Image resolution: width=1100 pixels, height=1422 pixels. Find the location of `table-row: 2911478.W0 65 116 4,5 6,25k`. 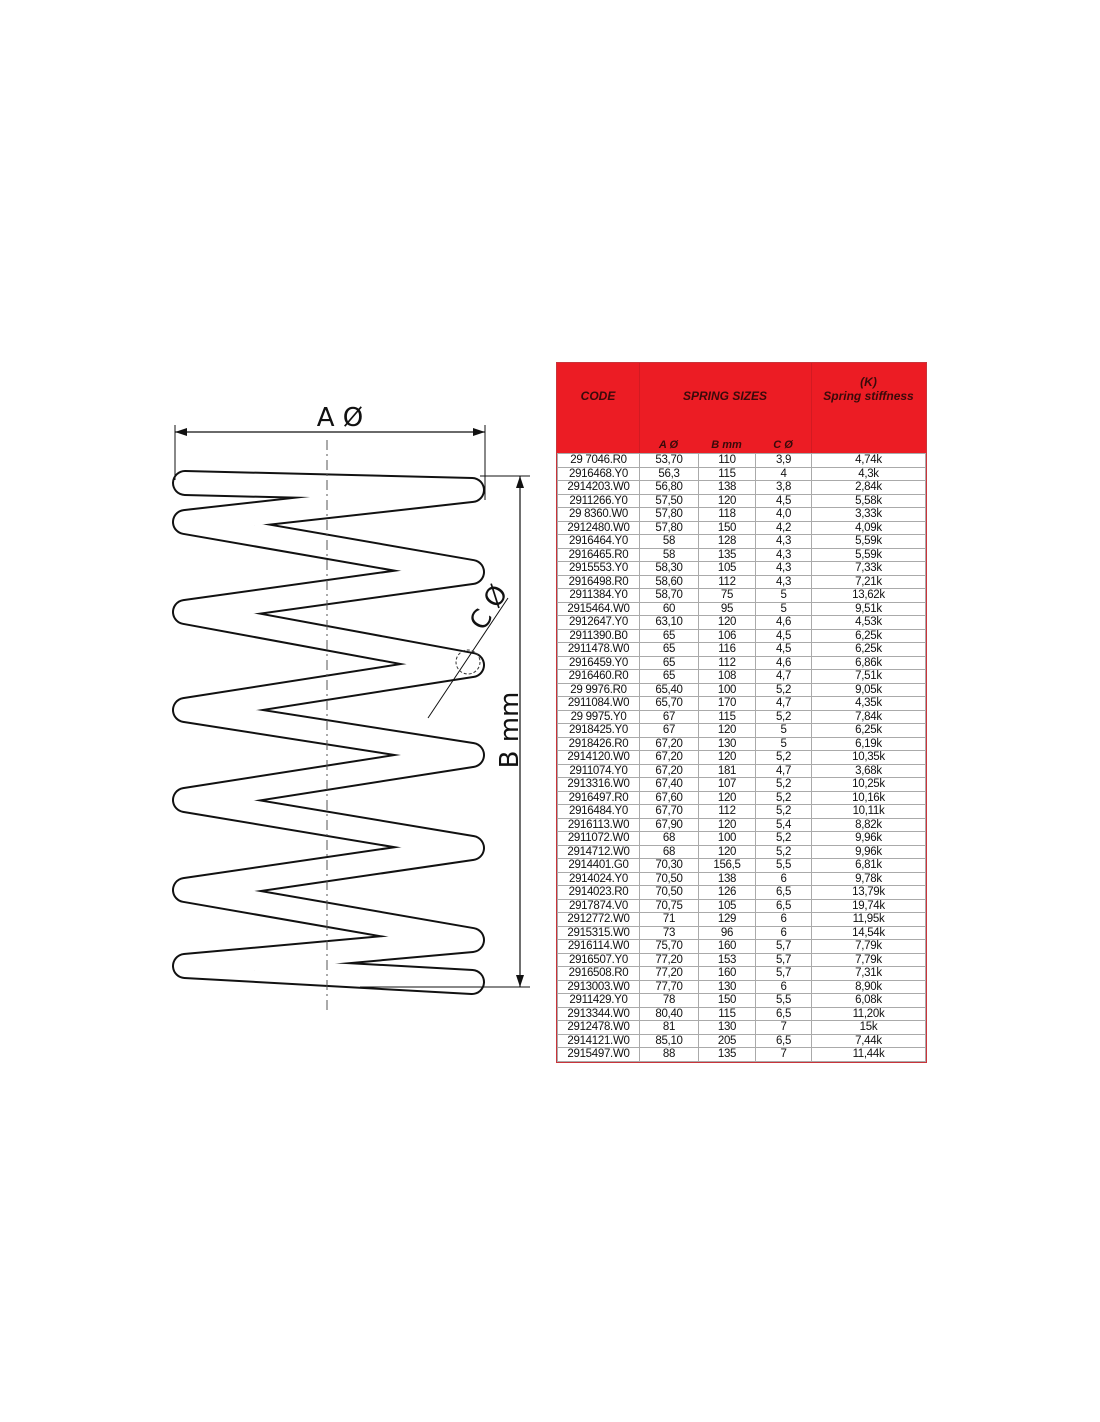

table-row: 2911478.W0 65 116 4,5 6,25k is located at coordinates (741, 649).